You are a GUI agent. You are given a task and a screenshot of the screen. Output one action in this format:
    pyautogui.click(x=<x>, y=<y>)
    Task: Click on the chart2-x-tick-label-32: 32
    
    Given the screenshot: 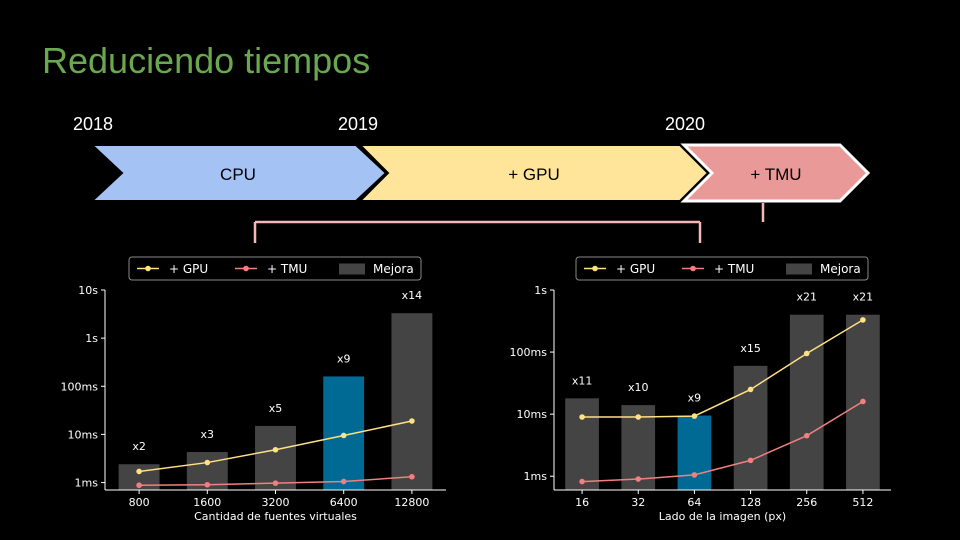 What is the action you would take?
    pyautogui.click(x=638, y=502)
    